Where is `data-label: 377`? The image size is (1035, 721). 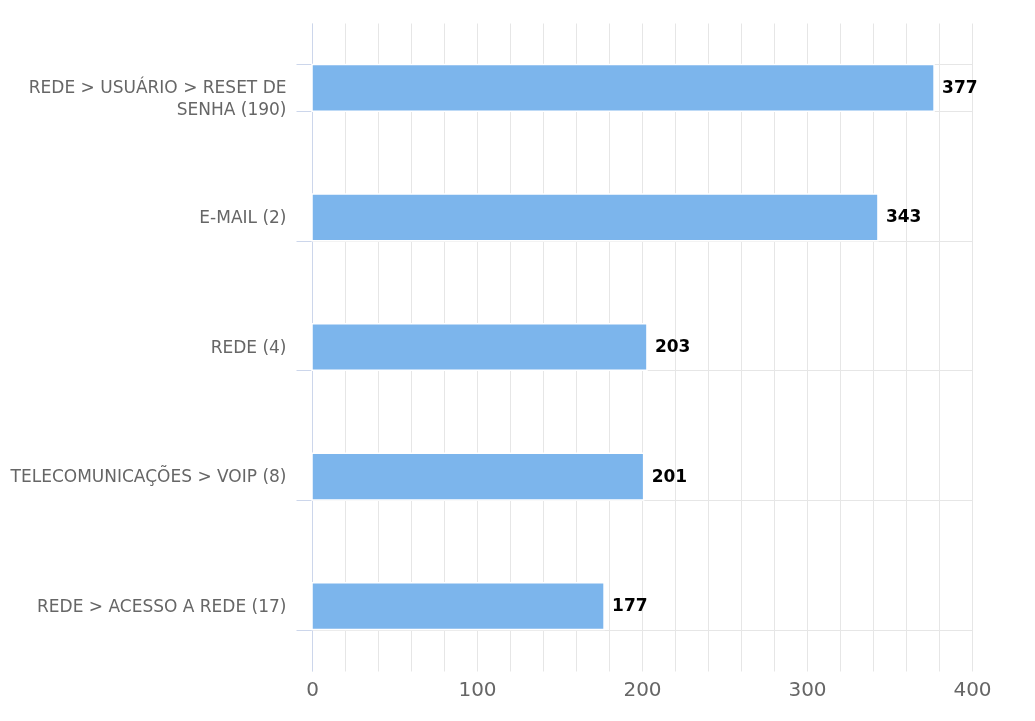
data-label: 377 is located at coordinates (960, 86).